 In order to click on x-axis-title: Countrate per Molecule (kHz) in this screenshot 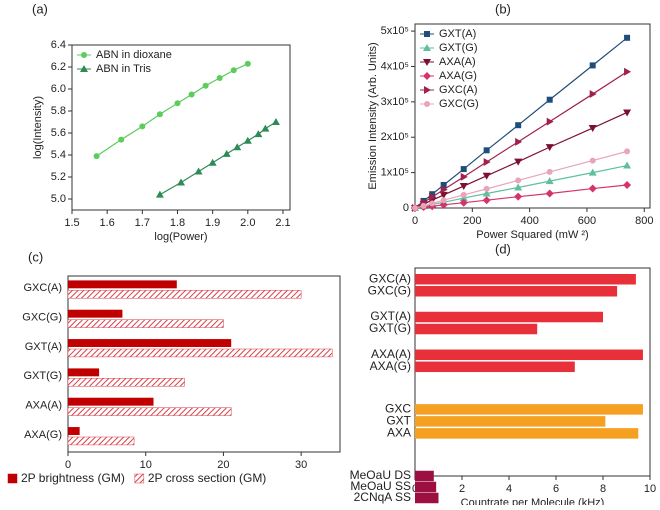, I will do `click(533, 501)`.